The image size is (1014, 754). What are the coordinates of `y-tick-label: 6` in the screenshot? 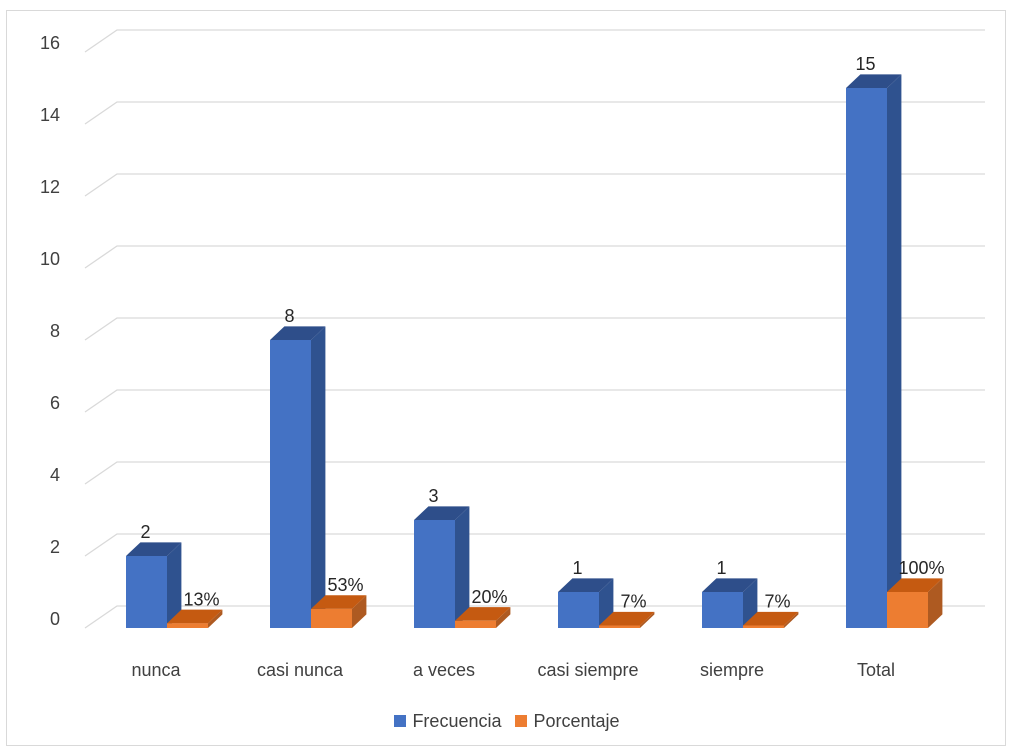 It's located at (55, 403).